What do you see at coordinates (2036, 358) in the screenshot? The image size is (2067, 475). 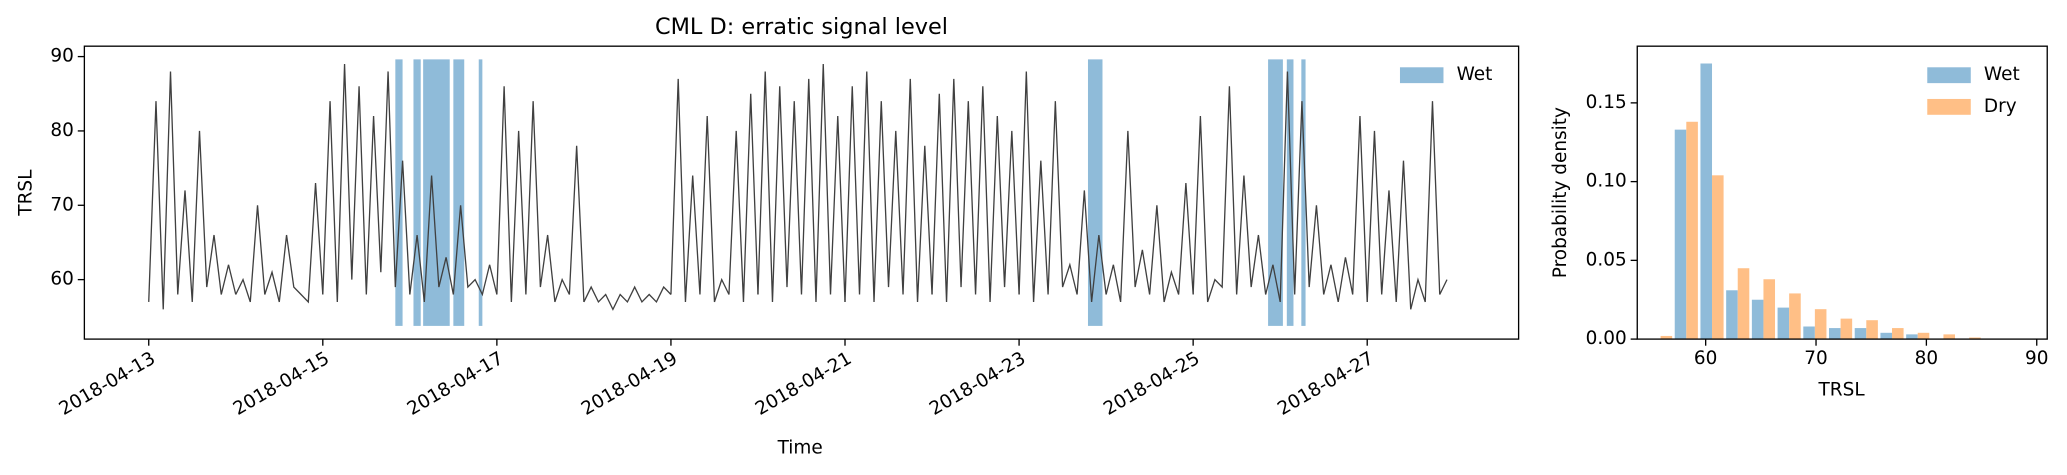 I see `x-tick-label: 90` at bounding box center [2036, 358].